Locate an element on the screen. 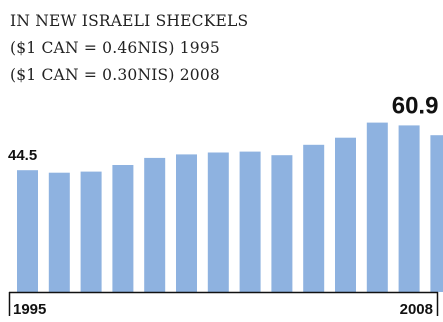  bar-2007 is located at coordinates (409, 209).